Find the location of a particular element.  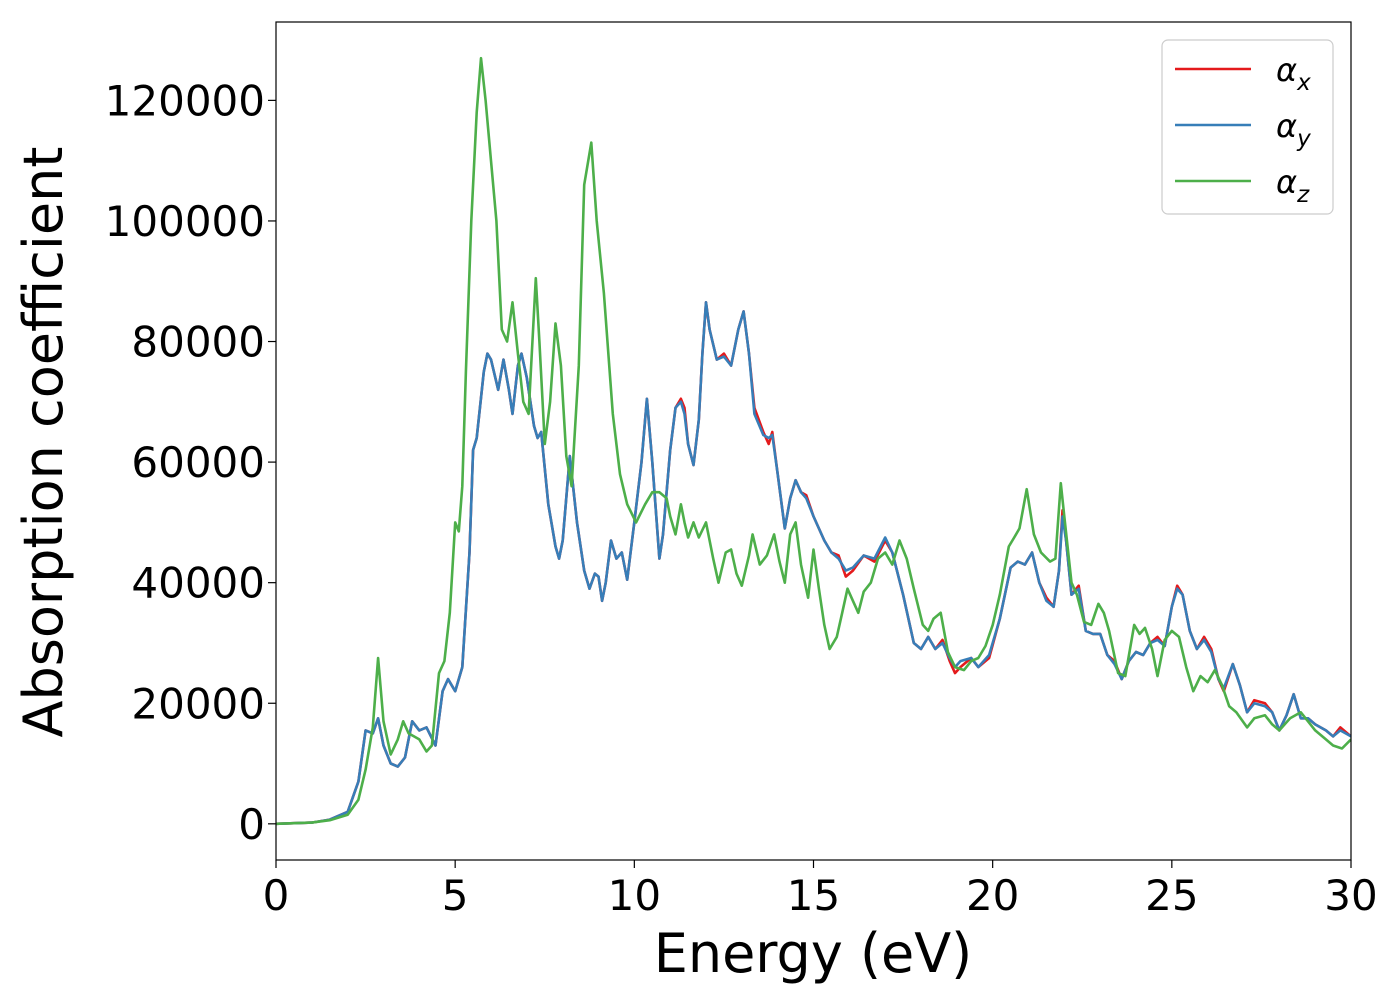

legend-box is located at coordinates (1247, 127).